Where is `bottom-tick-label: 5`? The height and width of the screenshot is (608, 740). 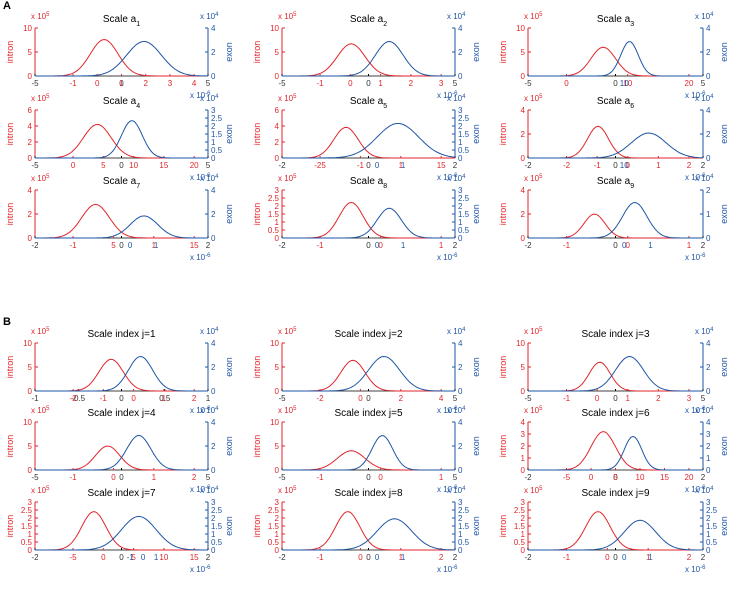 bottom-tick-label: 5 is located at coordinates (703, 398).